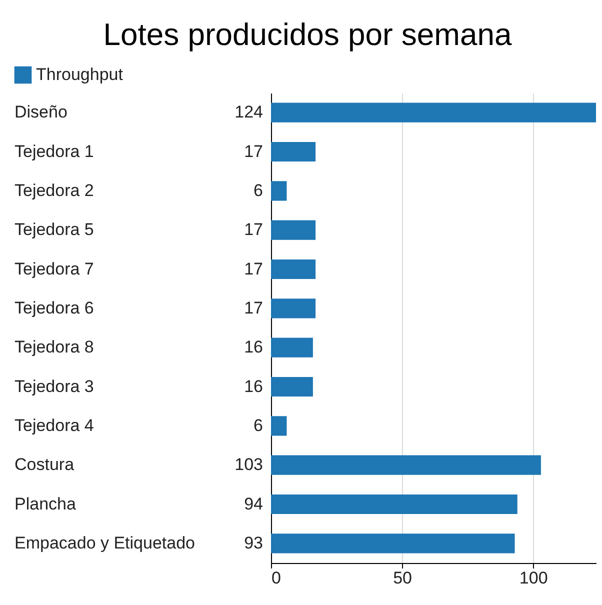  Describe the element at coordinates (54, 386) in the screenshot. I see `y-tick-label: Tejedora 3` at that location.